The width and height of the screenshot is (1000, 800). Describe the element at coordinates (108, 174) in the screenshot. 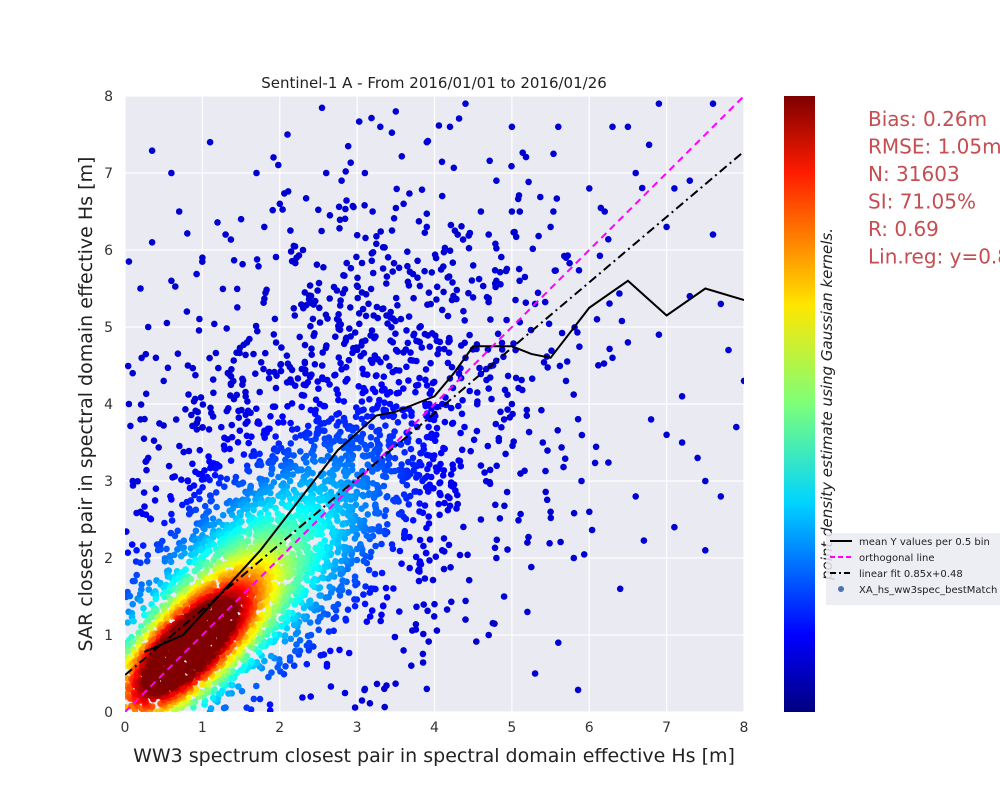

I see `y-tick-label: 7` at that location.